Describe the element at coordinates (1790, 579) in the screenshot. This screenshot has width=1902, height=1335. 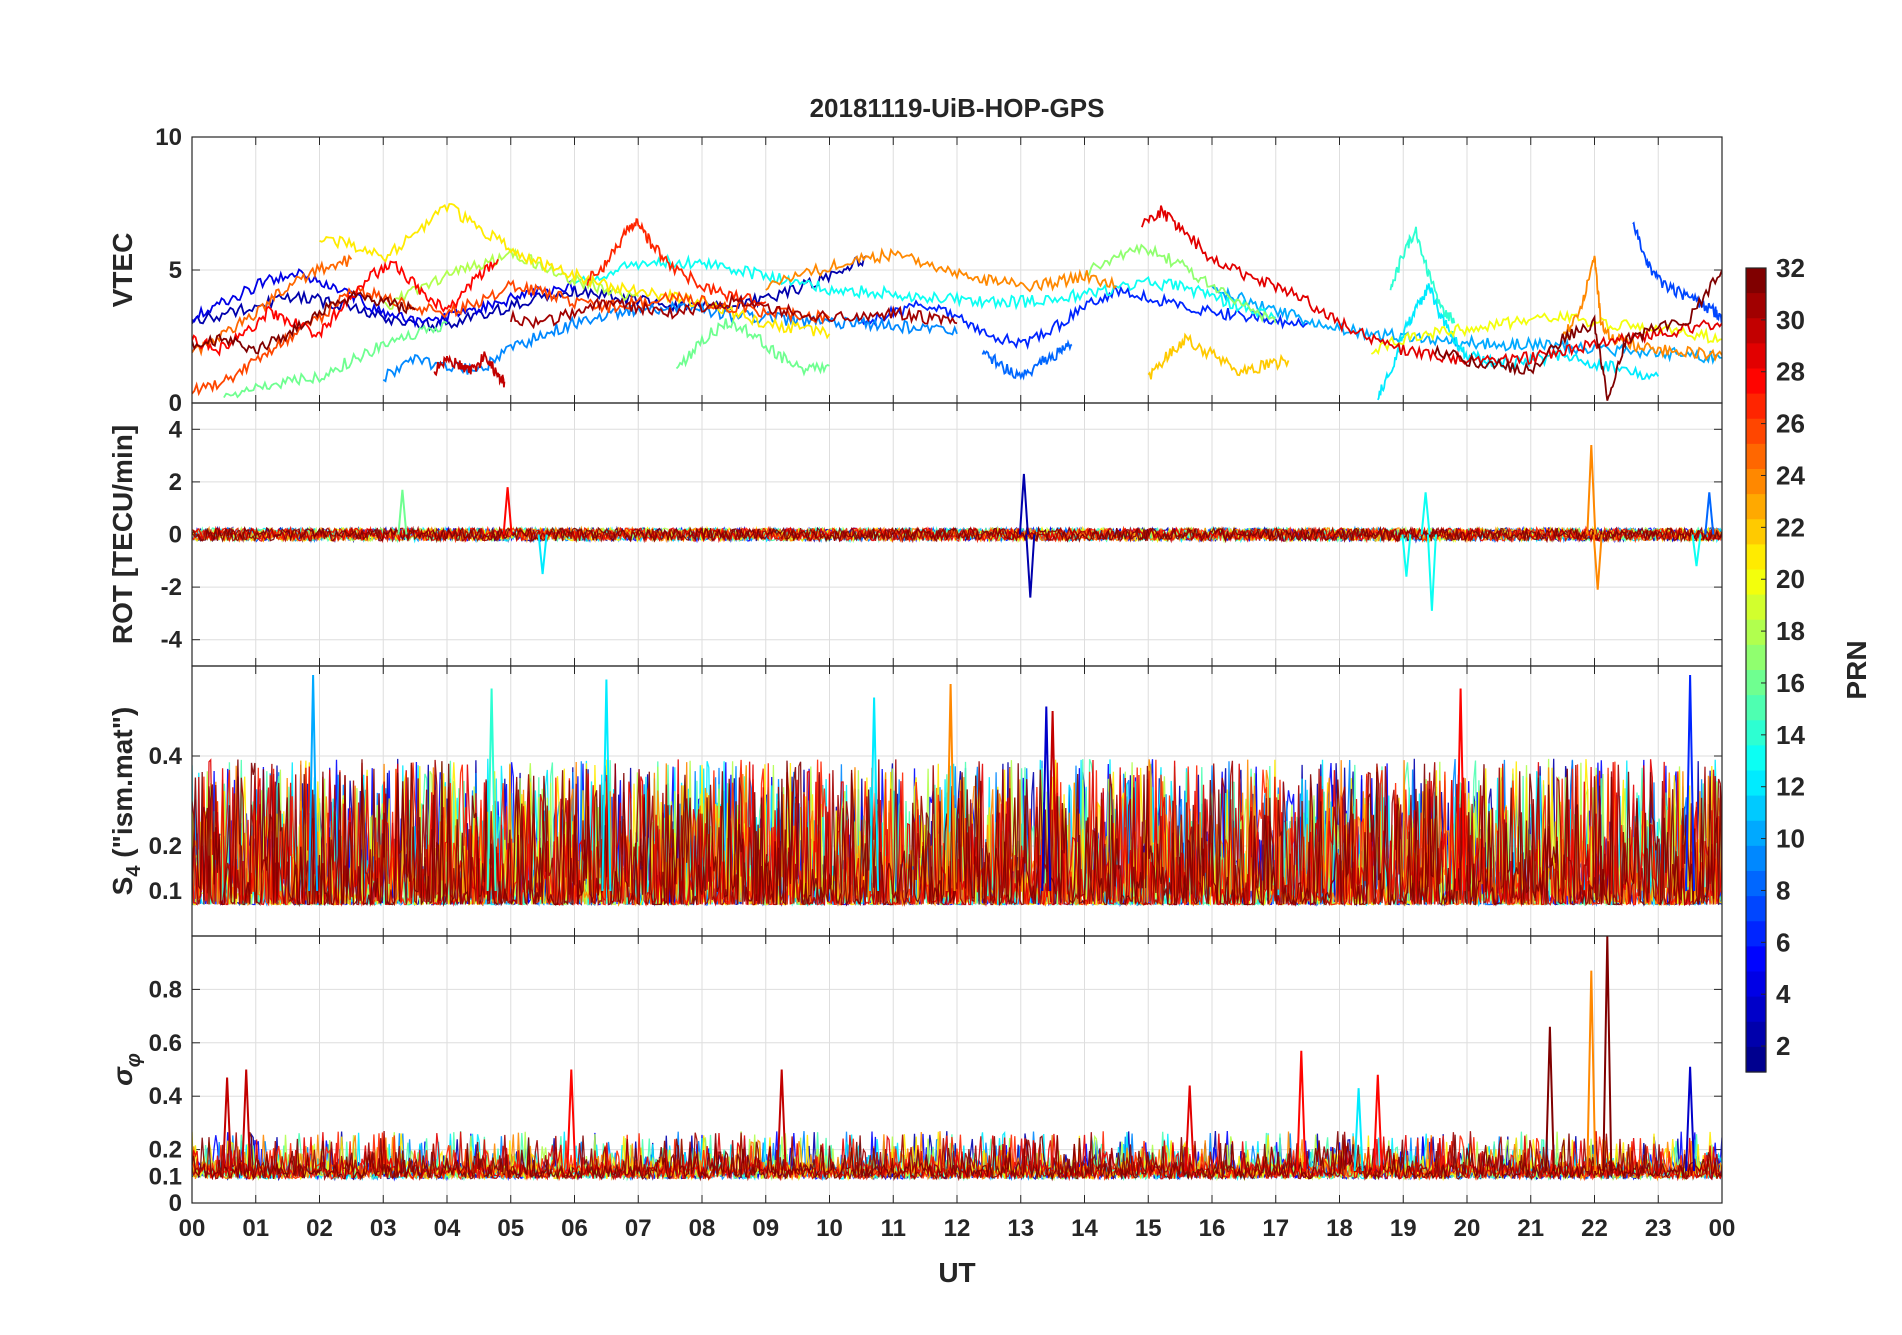
I see `colorbar-tick-label: 20` at that location.